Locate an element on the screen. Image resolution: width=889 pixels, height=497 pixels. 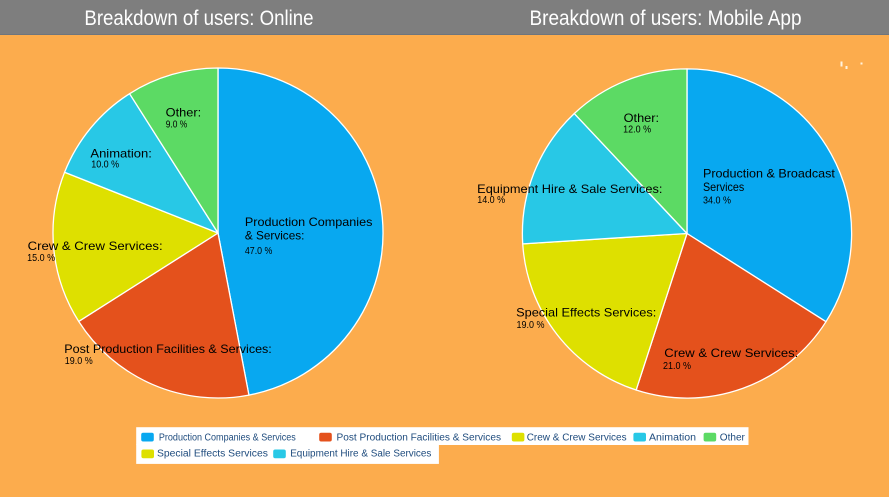
svg-text: Production Companies is located at coordinates (309, 222).